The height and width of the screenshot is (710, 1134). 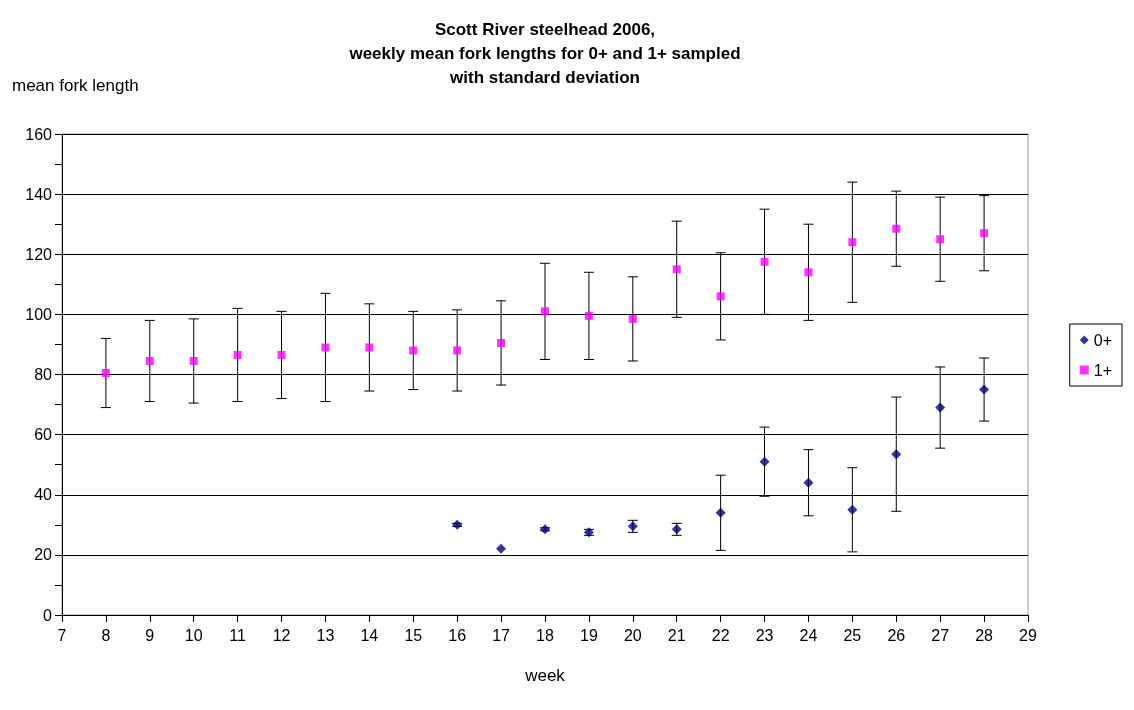 I want to click on y-tick-label: 120, so click(x=39, y=254).